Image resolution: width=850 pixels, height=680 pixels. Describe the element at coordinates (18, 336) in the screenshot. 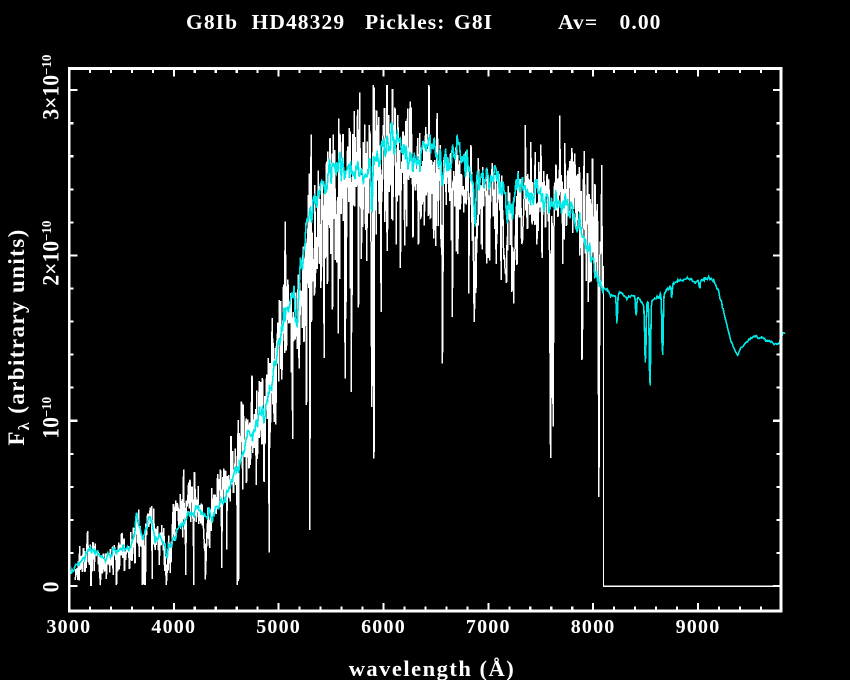

I see `svg-text: Fλ (arbitrary units)` at that location.